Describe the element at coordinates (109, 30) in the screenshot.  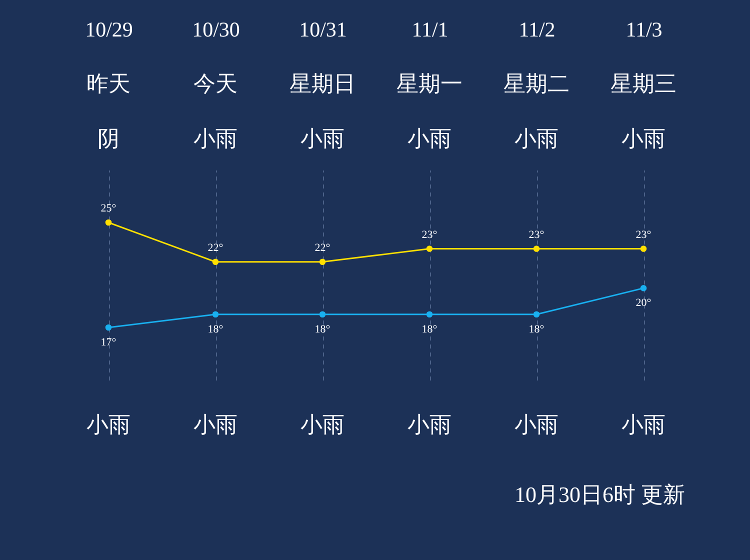
I see `x-tick-label: 10/29` at that location.